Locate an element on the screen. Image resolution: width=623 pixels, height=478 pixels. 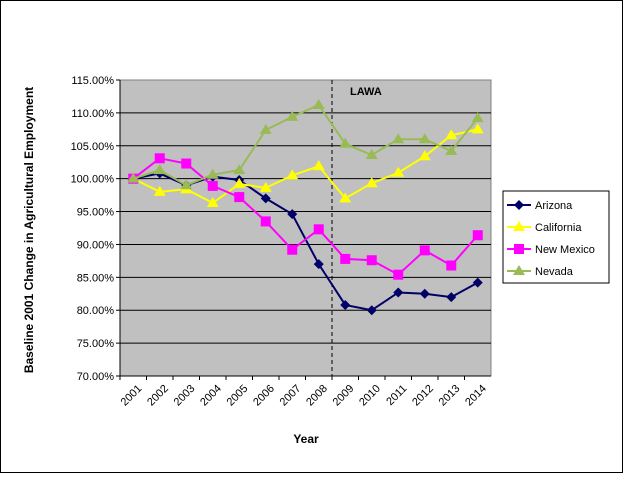
y-tick-label: 85.00% is located at coordinates (96, 278).